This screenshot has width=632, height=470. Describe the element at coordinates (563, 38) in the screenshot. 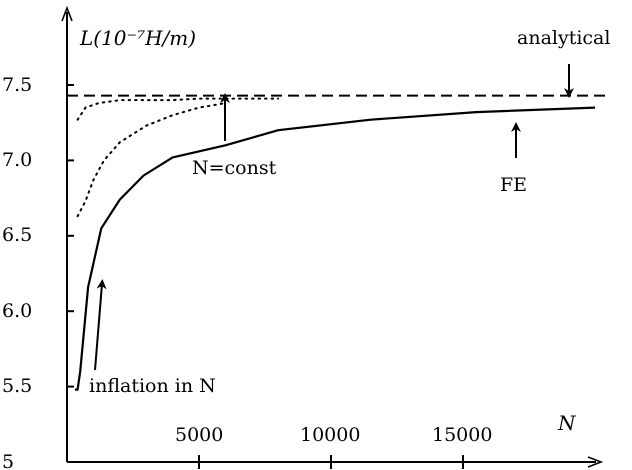

I see `annotation-analytical: analytical` at that location.